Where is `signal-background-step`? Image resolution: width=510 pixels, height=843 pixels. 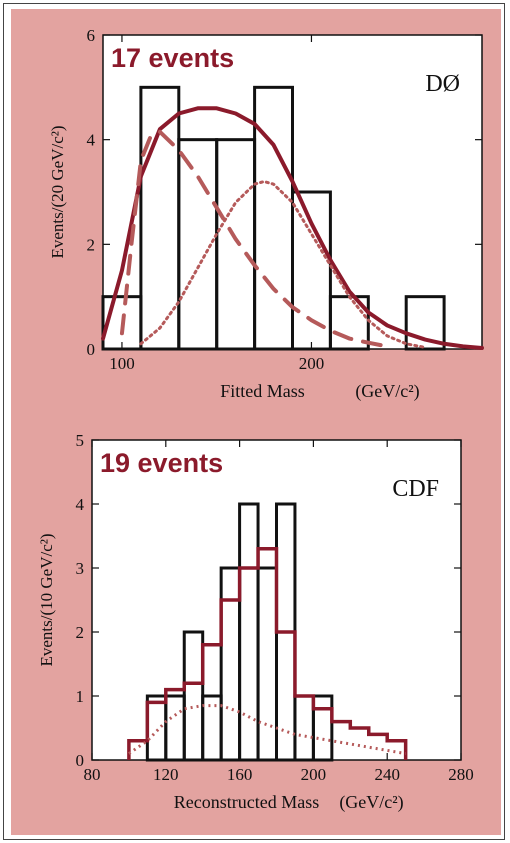 signal-background-step is located at coordinates (267, 653).